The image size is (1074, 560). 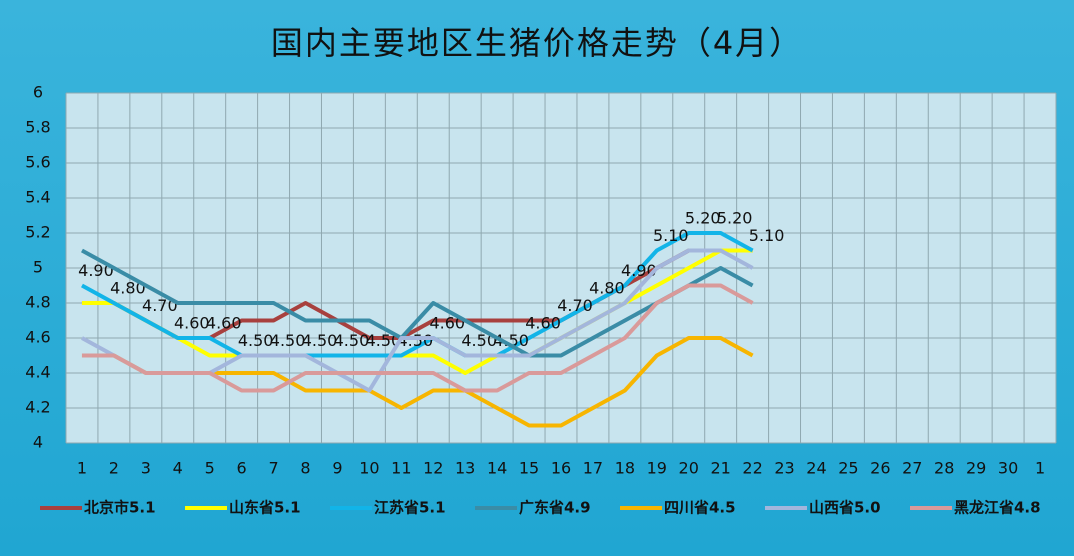 I want to click on legend-label: 山西省5.0, so click(x=845, y=508).